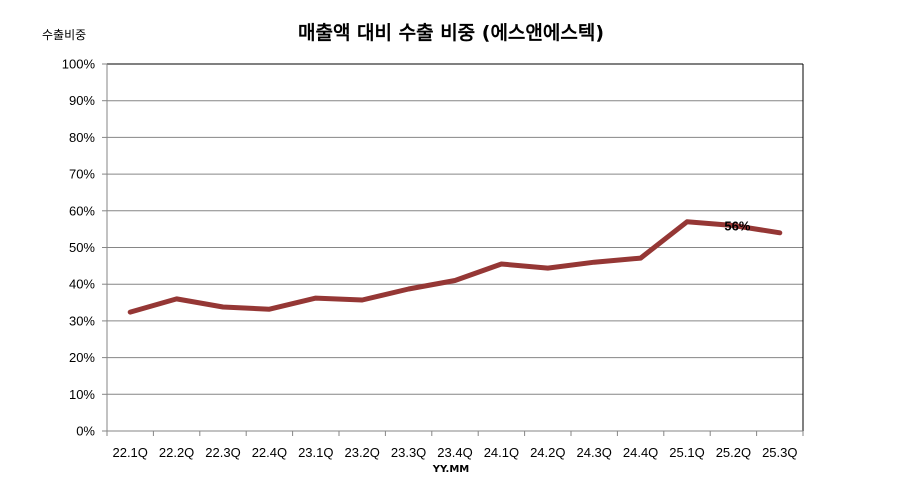  I want to click on x-tick-label: 25.3Q, so click(779, 452).